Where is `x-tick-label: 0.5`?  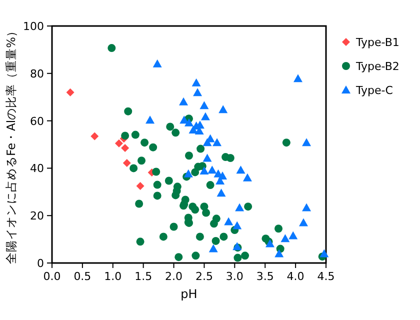
x-tick-label: 0.5 is located at coordinates (83, 276).